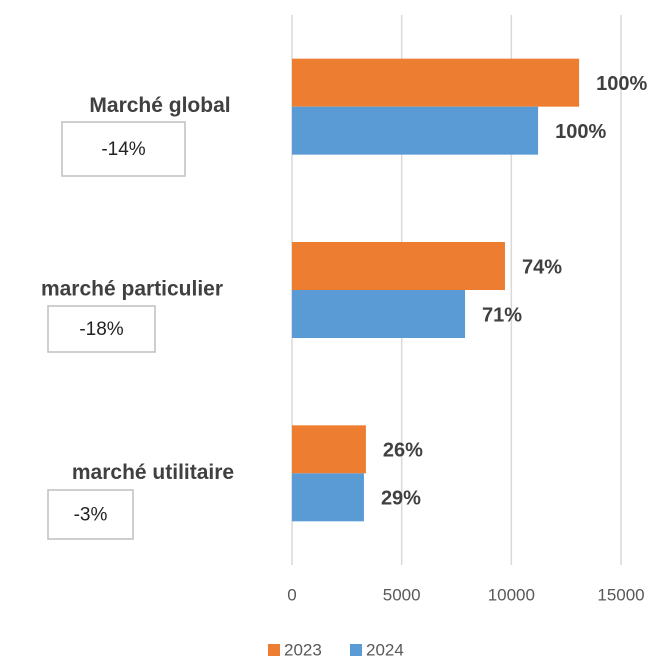 The width and height of the screenshot is (665, 659). Describe the element at coordinates (401, 499) in the screenshot. I see `bar-label: 29%` at that location.